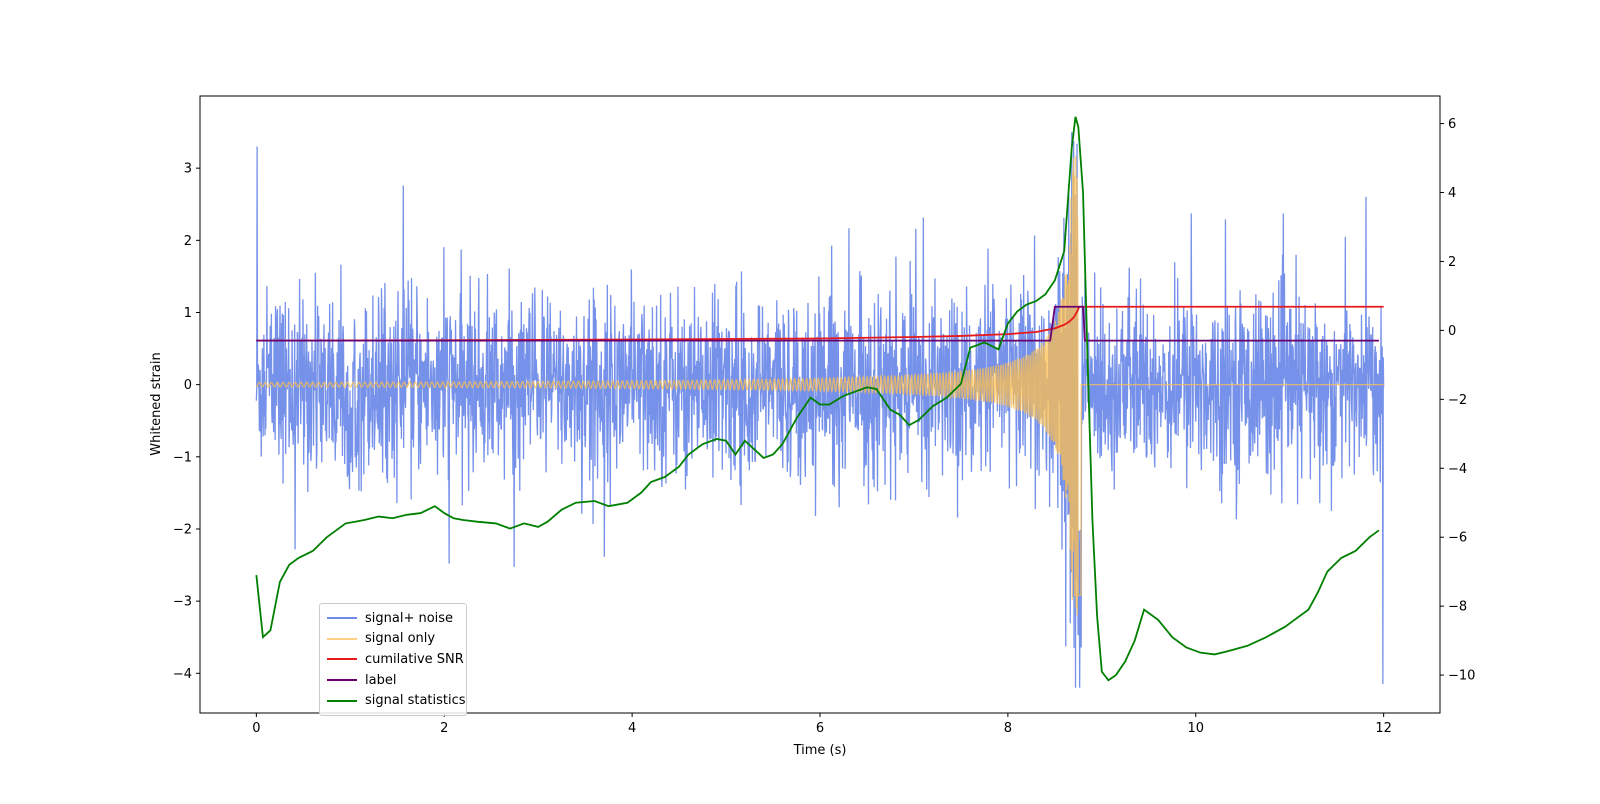 The height and width of the screenshot is (804, 1600). I want to click on x-tick-label: 12, so click(1383, 728).